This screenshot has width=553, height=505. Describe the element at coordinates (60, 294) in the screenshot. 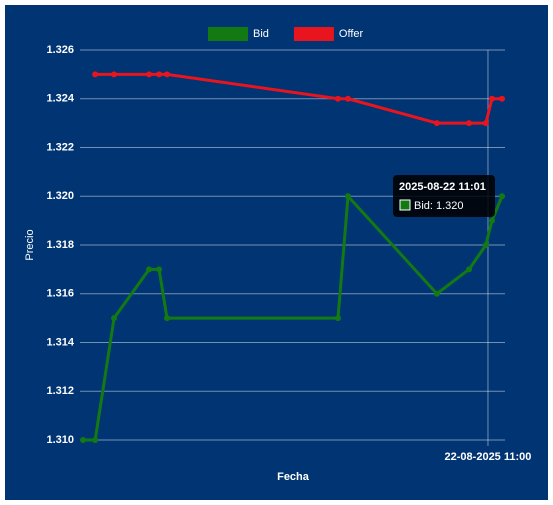

I see `y-tick-label: 1.316` at that location.